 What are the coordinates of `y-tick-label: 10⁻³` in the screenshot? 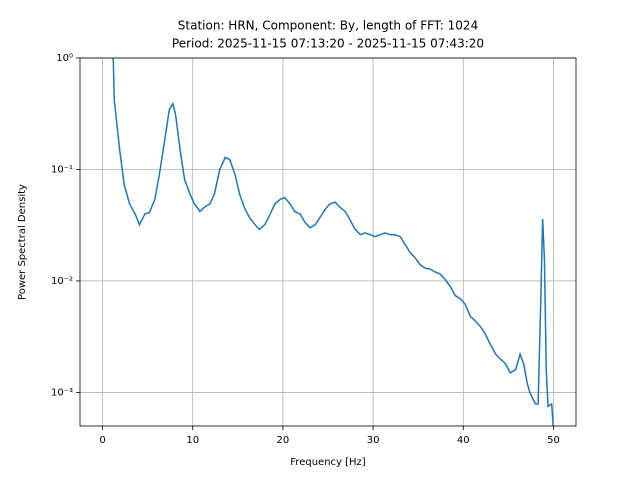 It's located at (62, 392).